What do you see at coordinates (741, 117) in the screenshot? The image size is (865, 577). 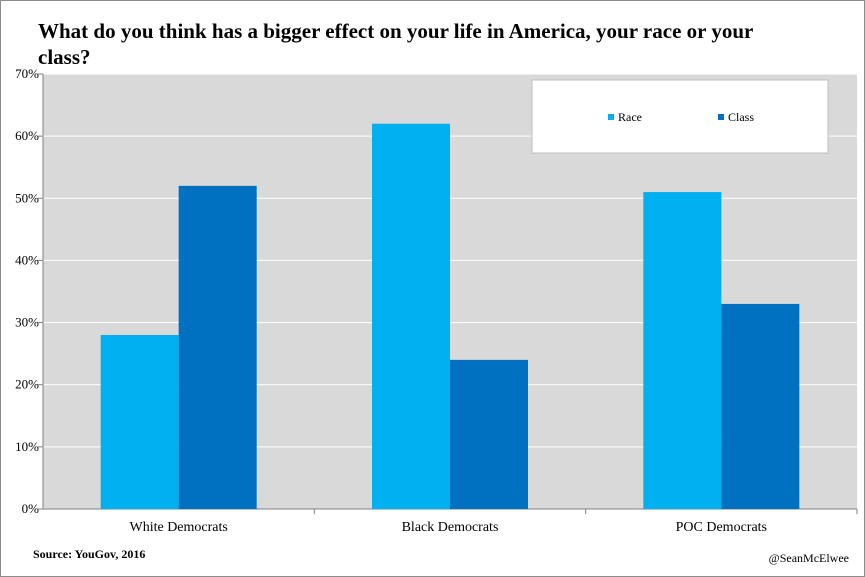 I see `legend-label-class: Class` at bounding box center [741, 117].